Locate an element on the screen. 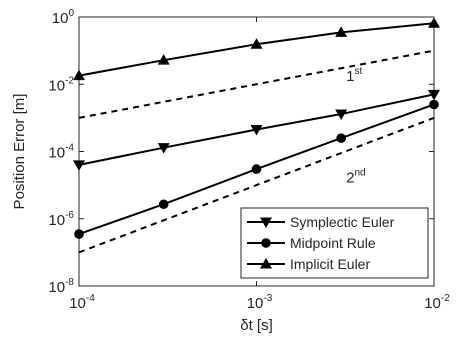  y-tick-label: 10⁻⁸ is located at coordinates (61, 286).